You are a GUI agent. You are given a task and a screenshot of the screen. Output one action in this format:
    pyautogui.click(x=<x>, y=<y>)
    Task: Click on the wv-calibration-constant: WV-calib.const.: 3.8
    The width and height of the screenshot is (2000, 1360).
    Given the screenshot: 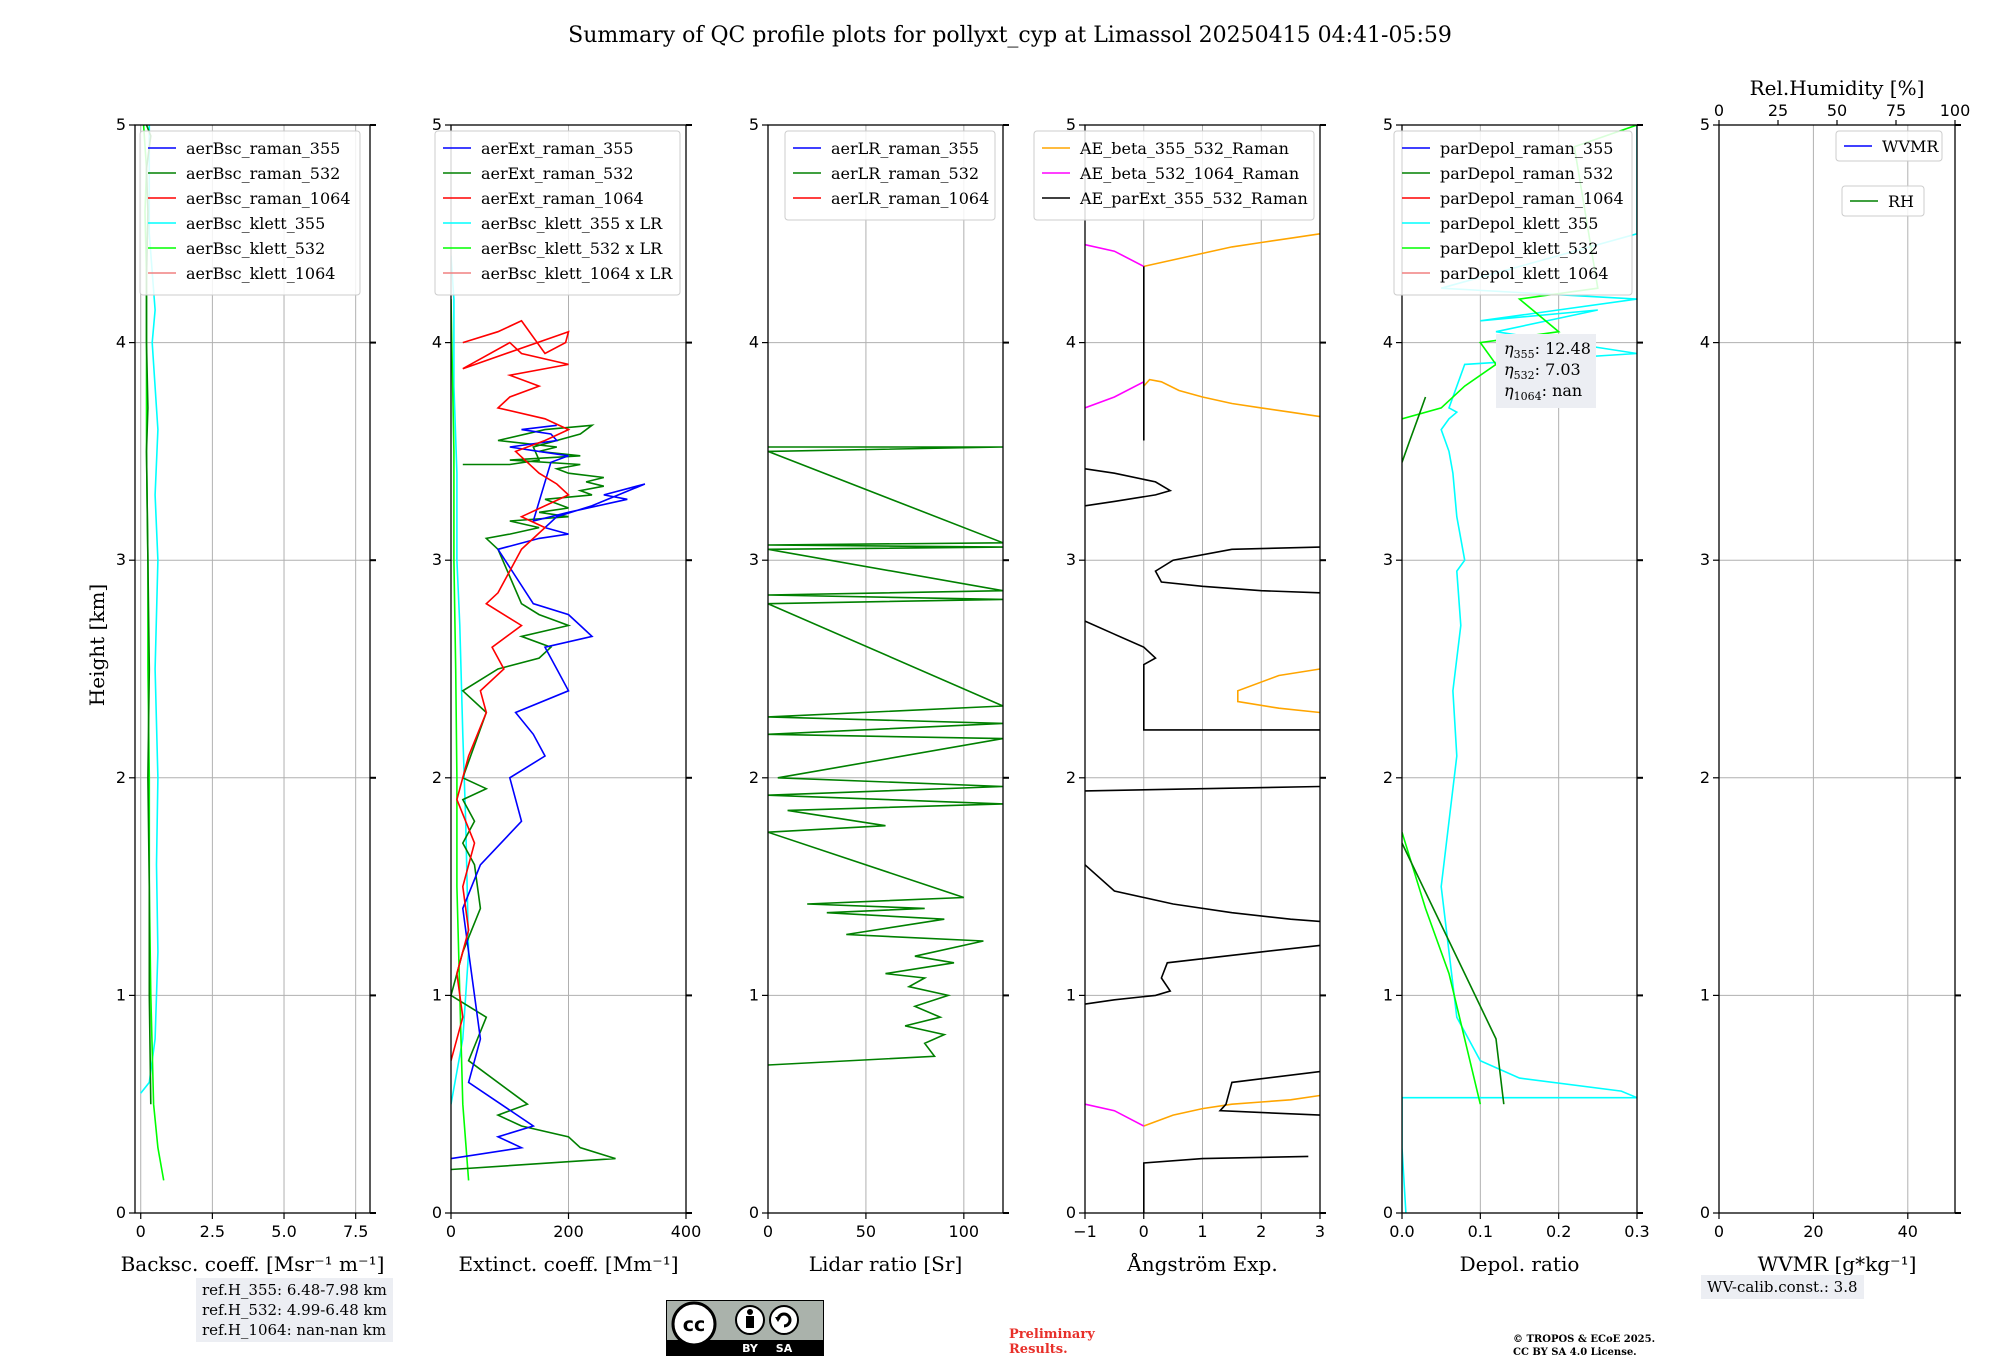 What is the action you would take?
    pyautogui.click(x=1782, y=1287)
    